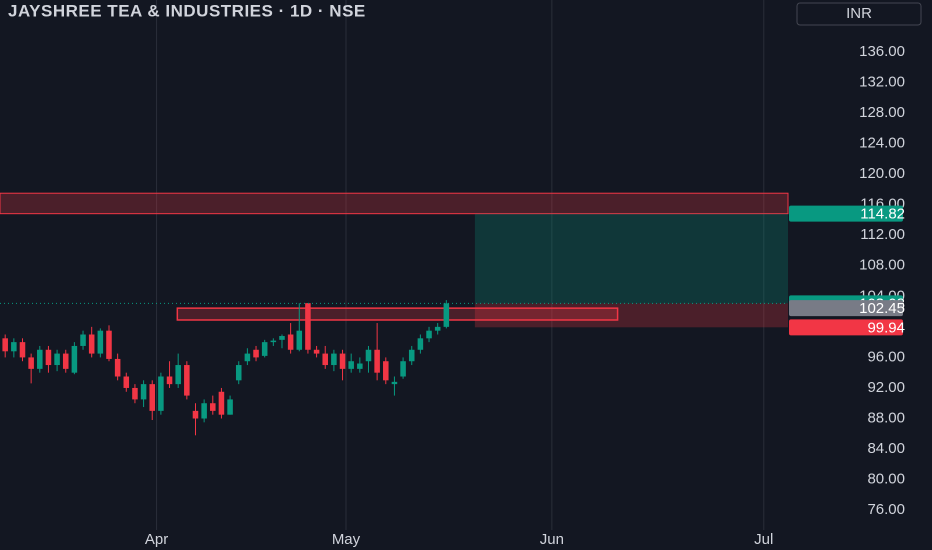 The width and height of the screenshot is (932, 550). I want to click on y-tick-label: 96.00, so click(886, 356).